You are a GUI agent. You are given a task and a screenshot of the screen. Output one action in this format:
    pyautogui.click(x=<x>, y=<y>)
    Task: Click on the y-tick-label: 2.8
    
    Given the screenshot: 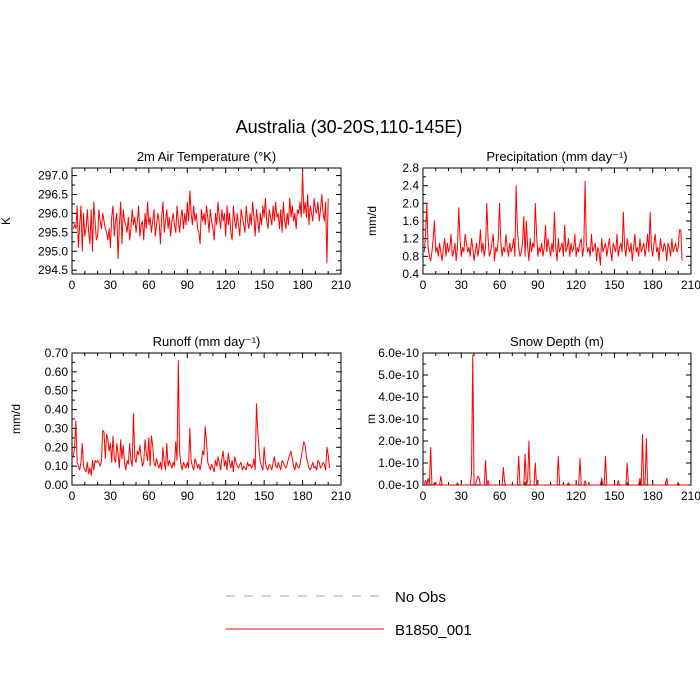 What is the action you would take?
    pyautogui.click(x=410, y=168)
    